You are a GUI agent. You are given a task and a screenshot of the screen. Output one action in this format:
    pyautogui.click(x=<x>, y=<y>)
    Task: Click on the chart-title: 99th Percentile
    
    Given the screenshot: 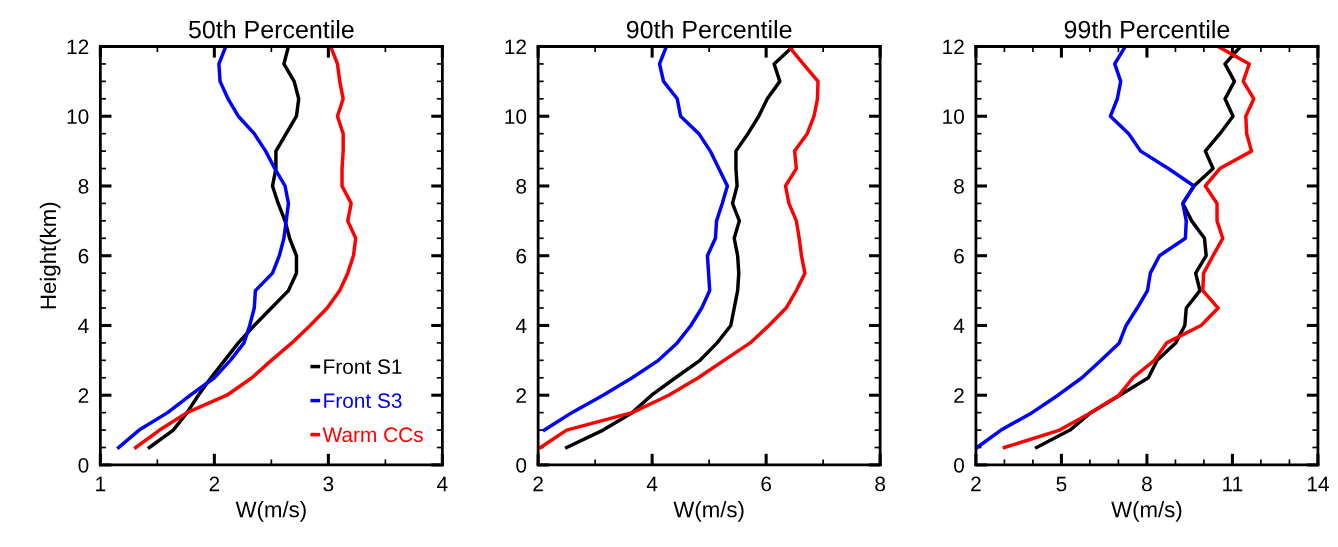 What is the action you would take?
    pyautogui.click(x=1147, y=29)
    